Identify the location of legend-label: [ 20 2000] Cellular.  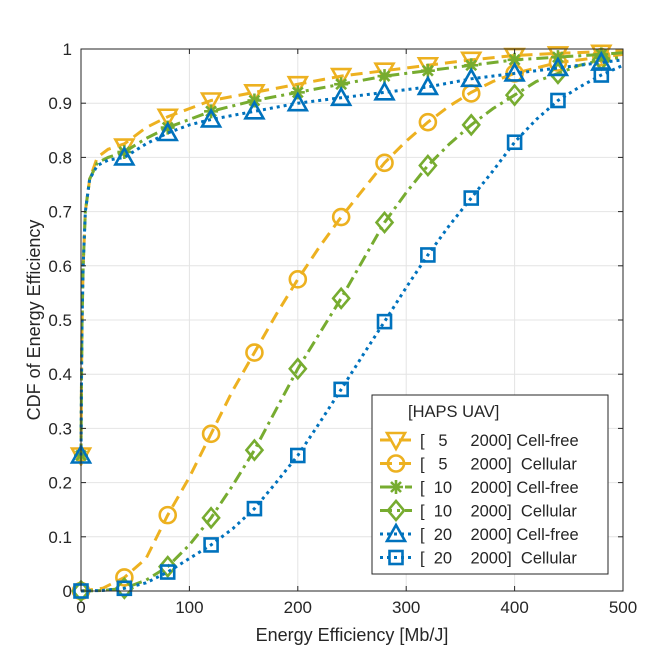
(498, 559).